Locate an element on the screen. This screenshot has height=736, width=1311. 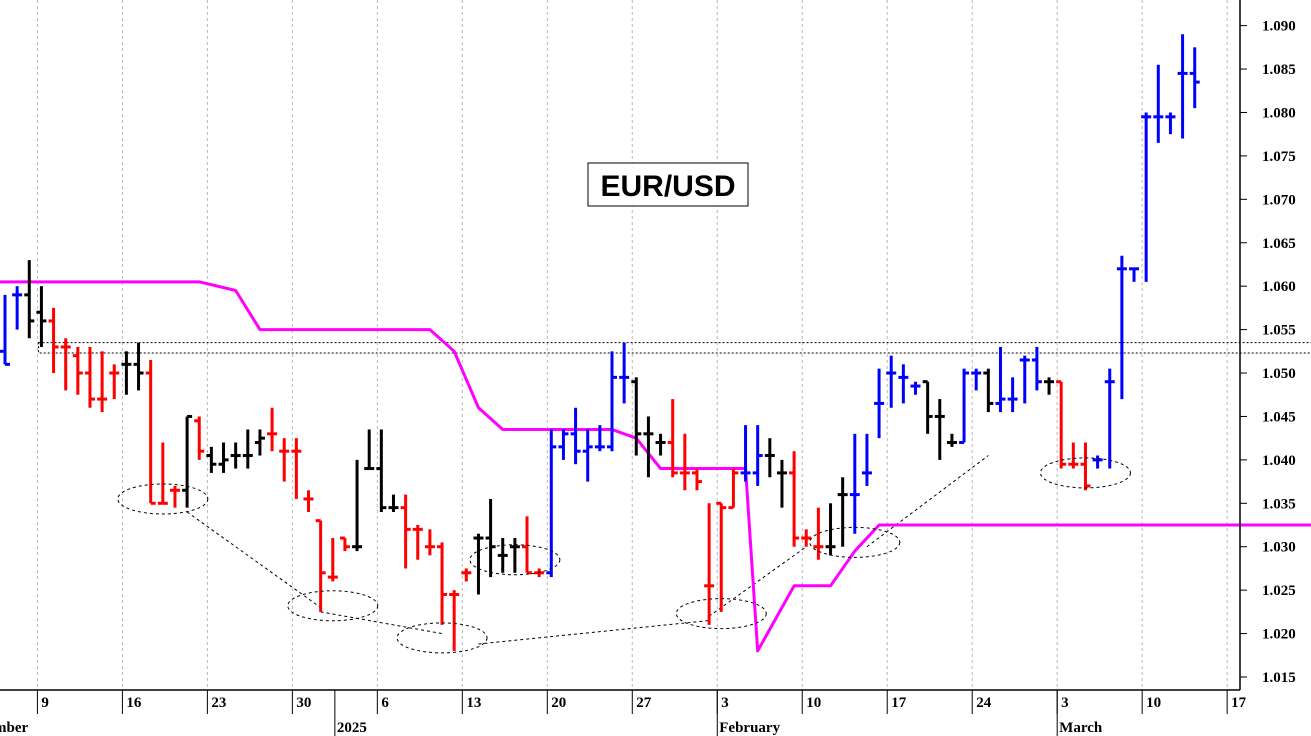
resistance-band is located at coordinates (674, 348).